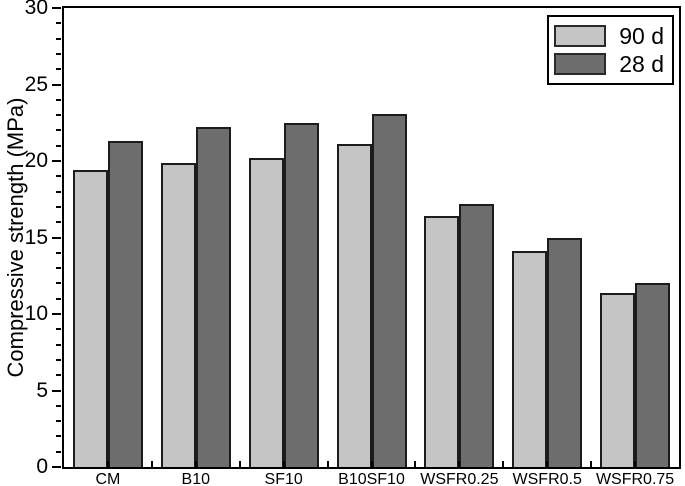 The height and width of the screenshot is (486, 685). Describe the element at coordinates (477, 335) in the screenshot. I see `bar-28d-WSFR0.25` at that location.